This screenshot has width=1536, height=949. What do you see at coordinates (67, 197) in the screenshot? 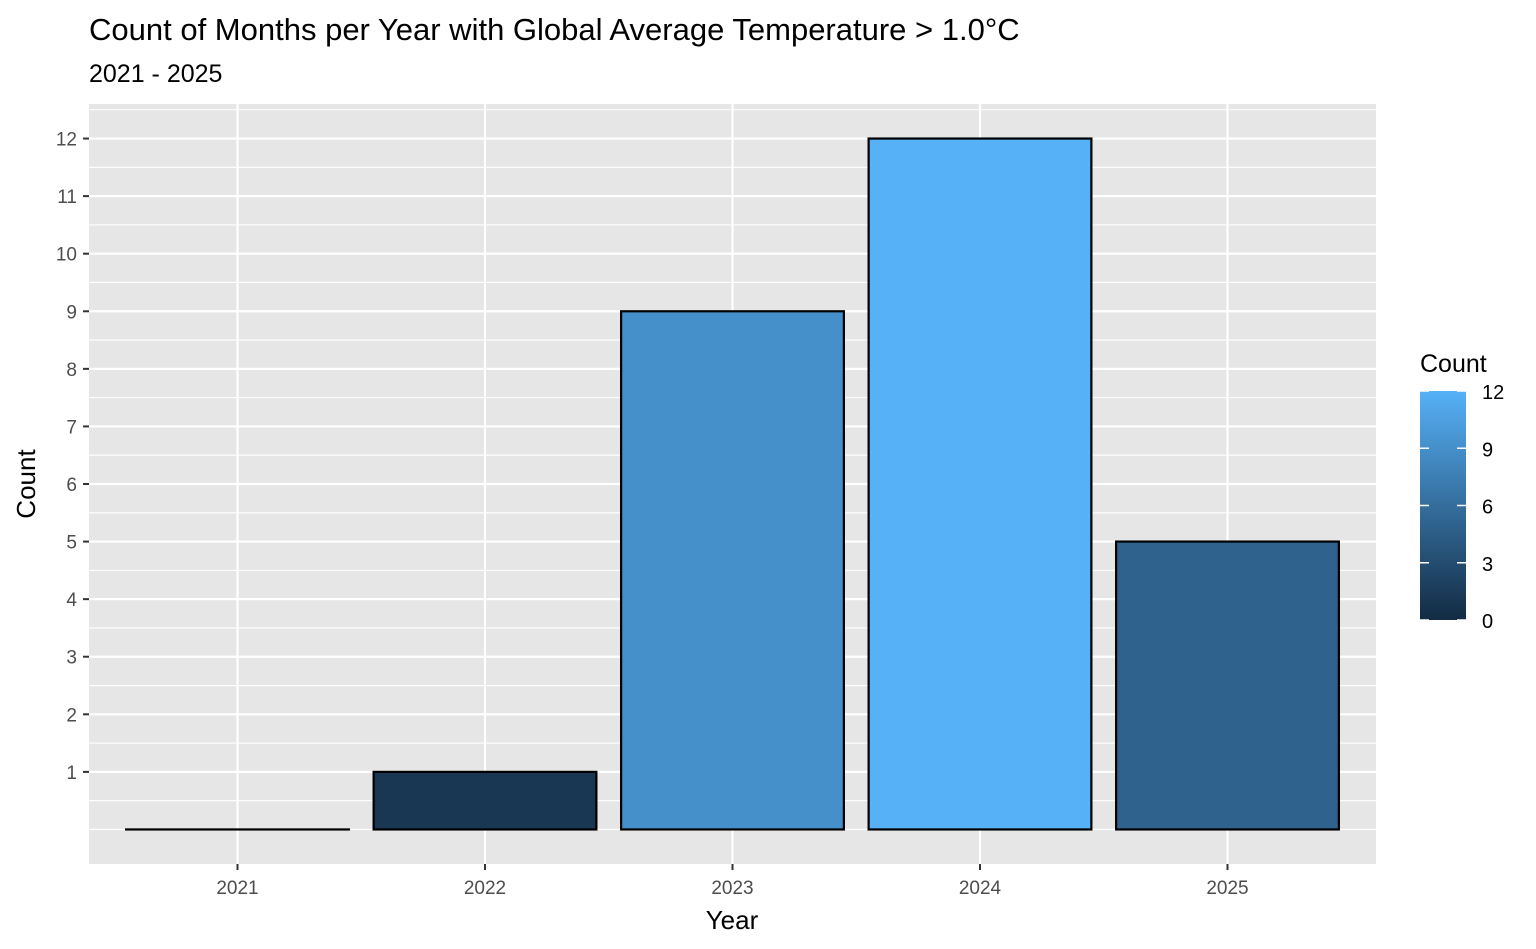
I see `y-tick-label: 11` at bounding box center [67, 197].